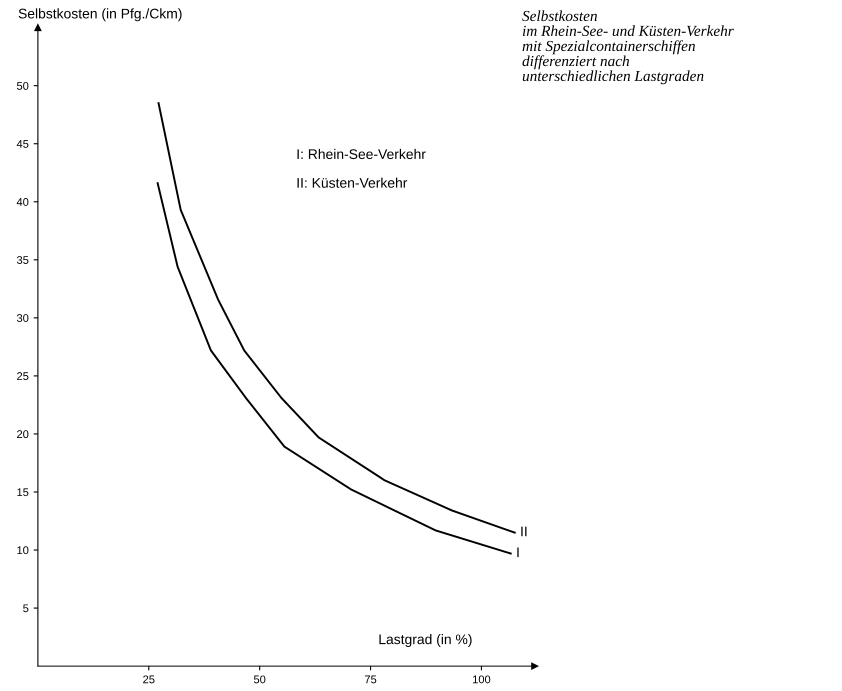 Image resolution: width=842 pixels, height=691 pixels. I want to click on x-tick-label: 75, so click(370, 680).